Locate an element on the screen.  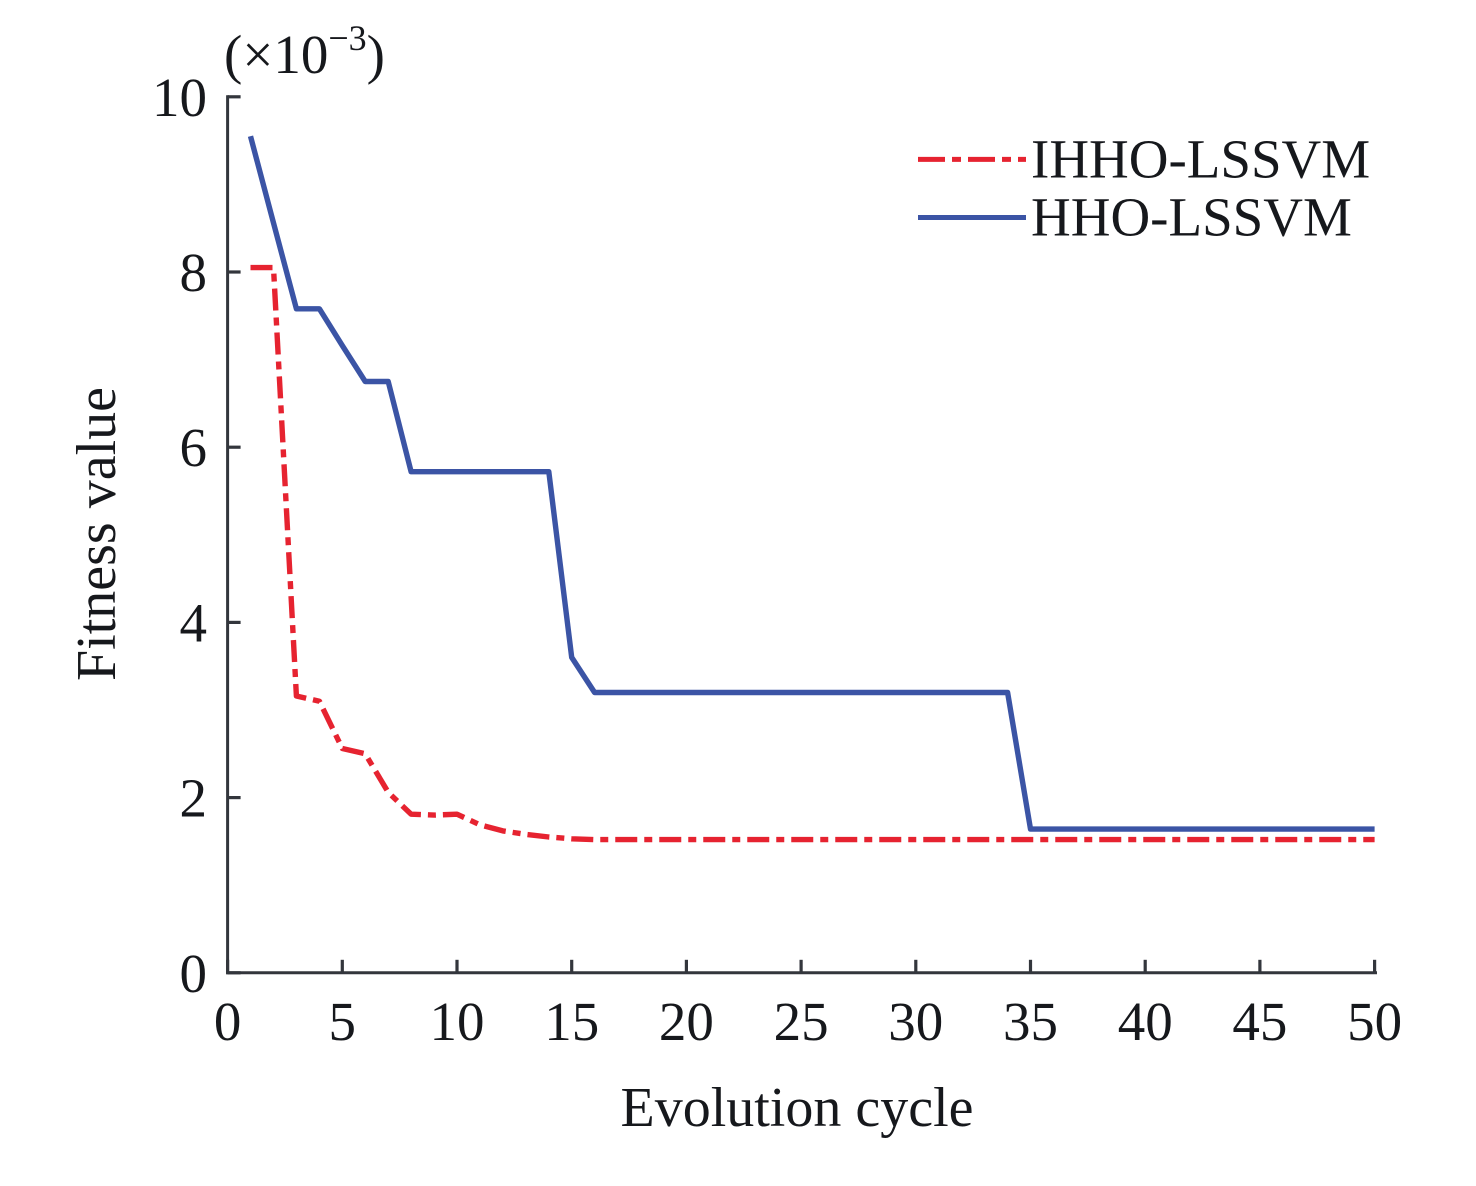
legend-label-ihho: IHHO-LSSVM is located at coordinates (1200, 159).